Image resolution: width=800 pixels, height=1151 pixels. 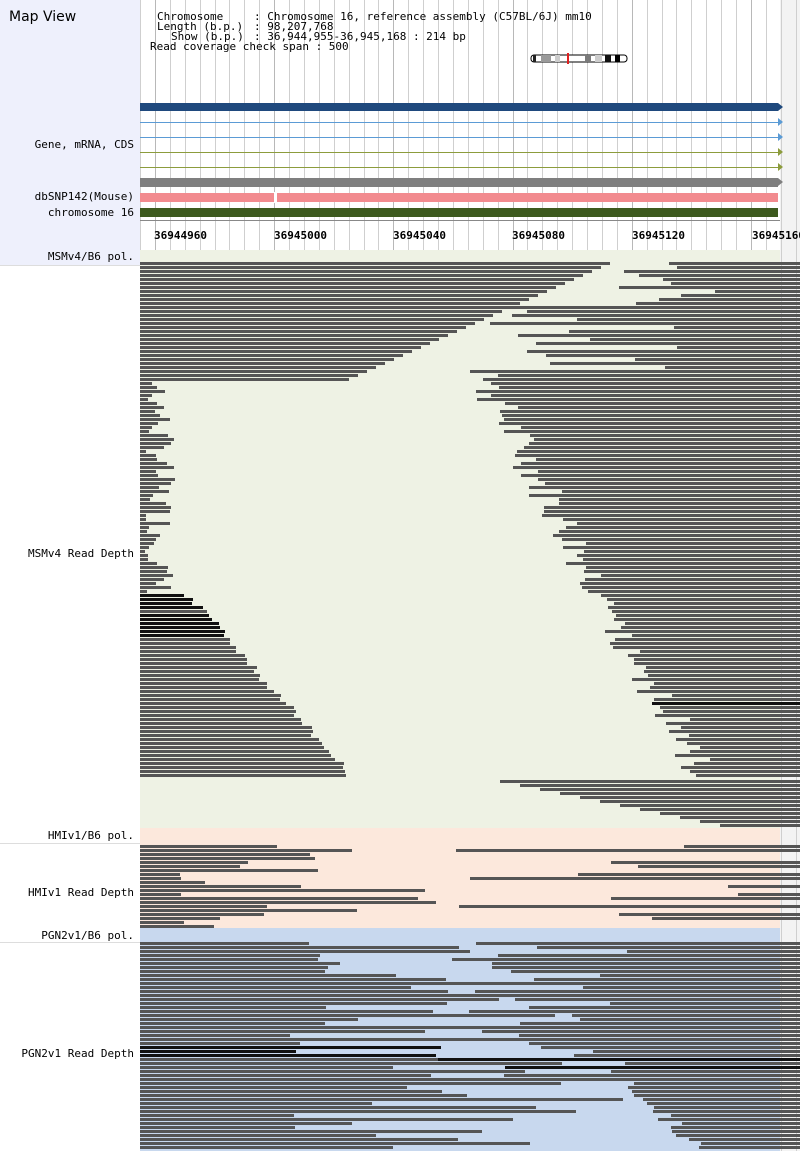 What do you see at coordinates (200, 26) in the screenshot?
I see `info-length-key: Length (b.p.)` at bounding box center [200, 26].